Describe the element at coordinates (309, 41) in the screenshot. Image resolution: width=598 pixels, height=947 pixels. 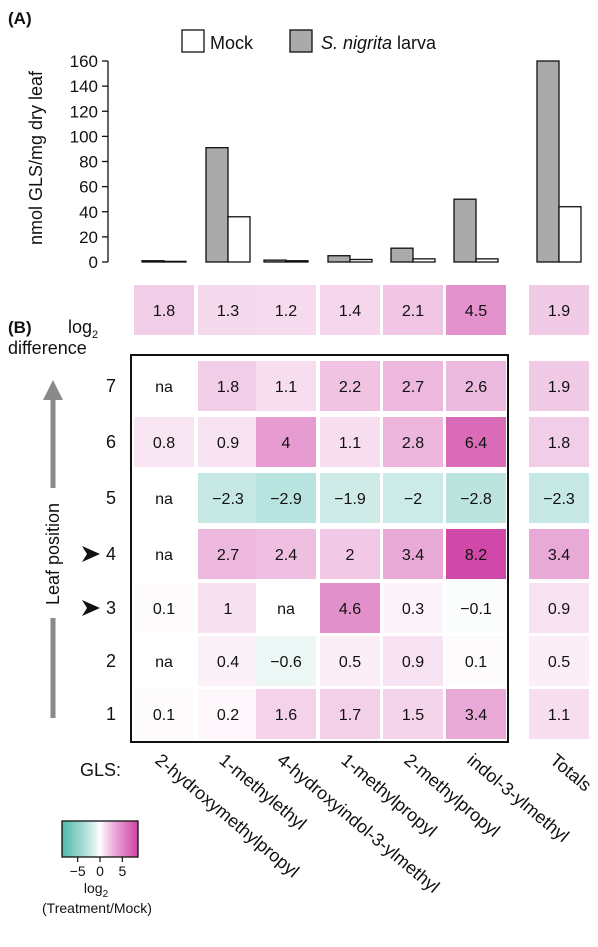
I see `bar-chart-legend: Mock S. nigrita larva` at that location.